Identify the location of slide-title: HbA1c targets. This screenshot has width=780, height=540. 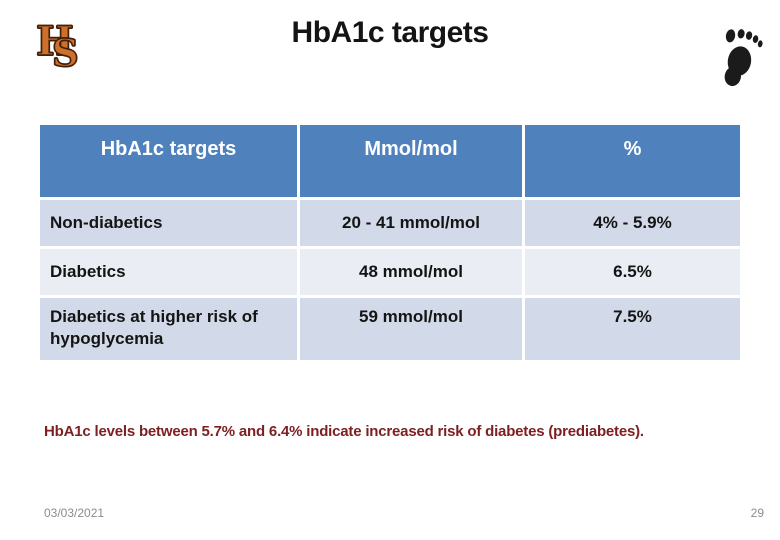
(390, 32).